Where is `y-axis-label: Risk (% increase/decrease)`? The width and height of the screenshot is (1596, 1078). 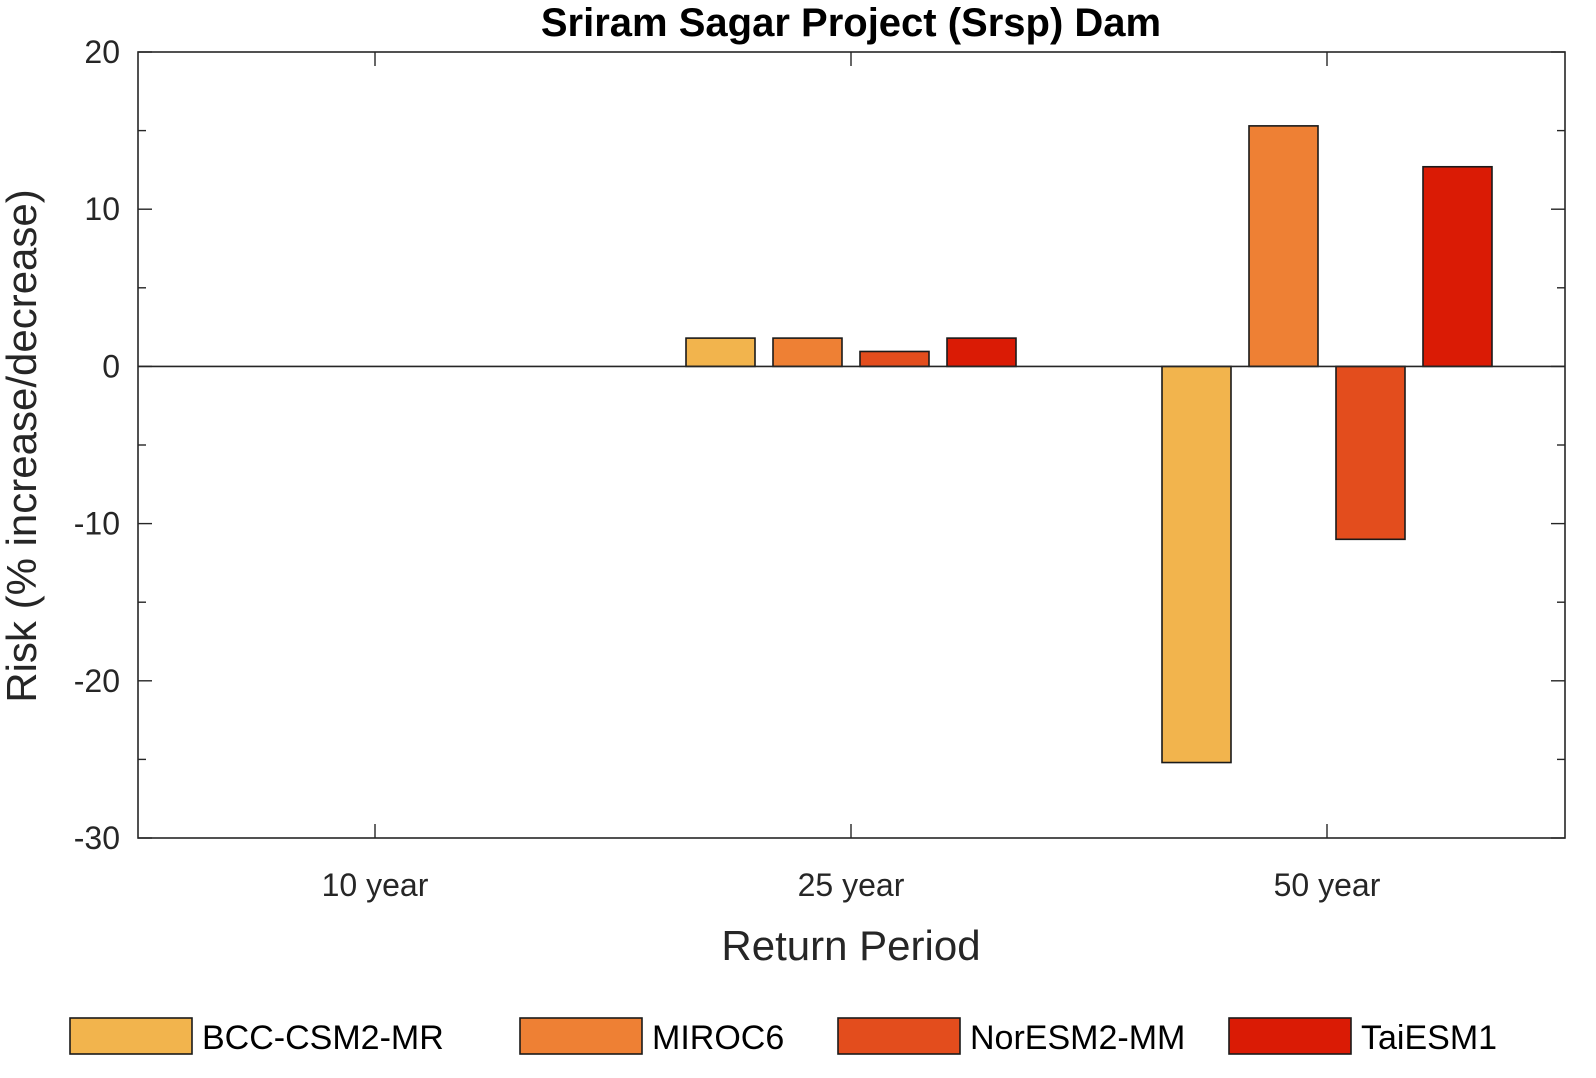 y-axis-label: Risk (% increase/decrease) is located at coordinates (22, 446).